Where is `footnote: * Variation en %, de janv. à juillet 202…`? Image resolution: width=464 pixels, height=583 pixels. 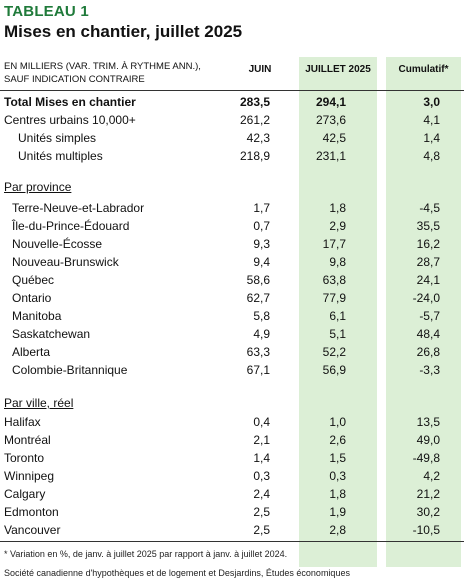 footnote: * Variation en %, de janv. à juillet 202… is located at coordinates (146, 554).